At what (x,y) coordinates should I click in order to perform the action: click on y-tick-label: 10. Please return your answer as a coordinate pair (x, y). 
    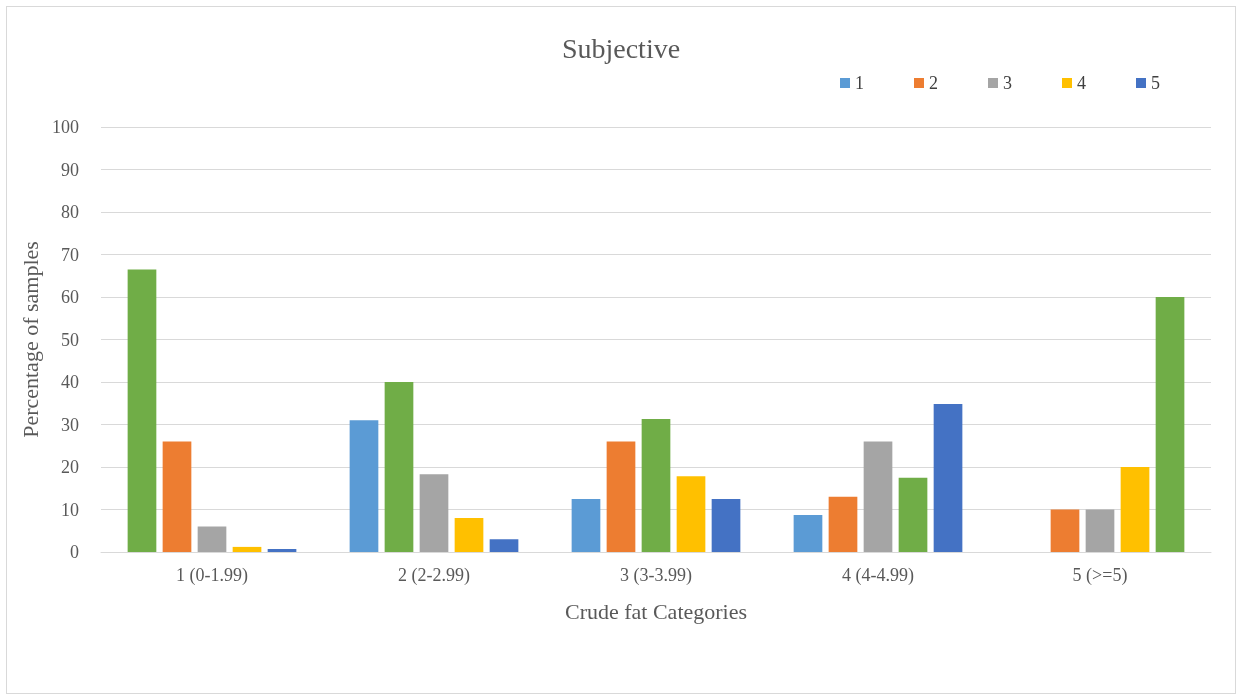
    Looking at the image, I should click on (70, 509).